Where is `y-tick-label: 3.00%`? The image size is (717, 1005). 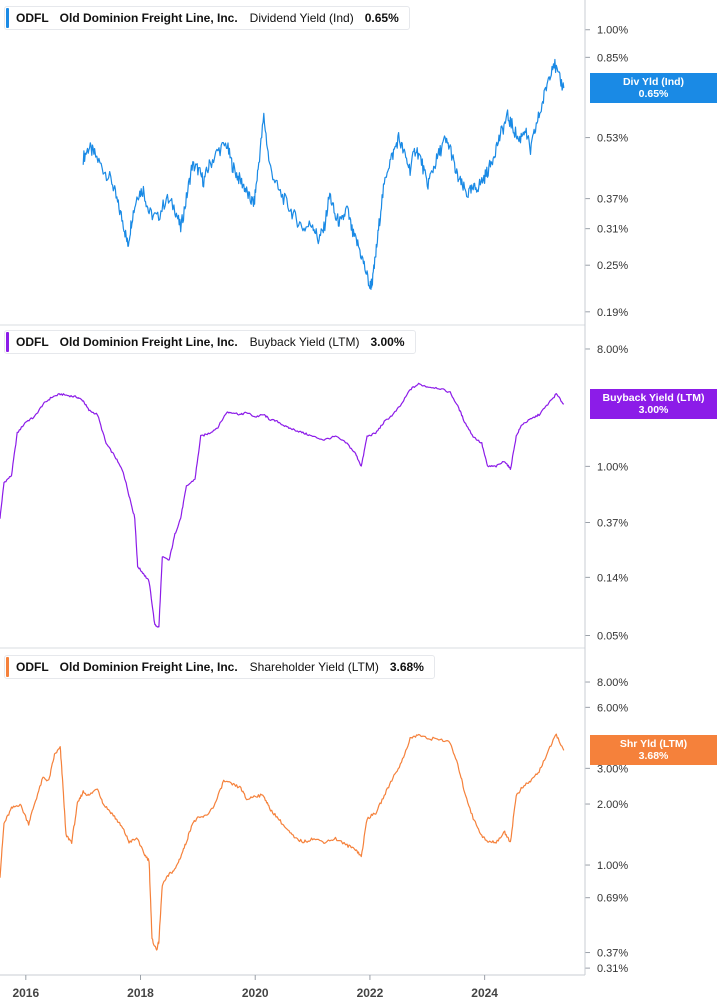
y-tick-label: 3.00% is located at coordinates (612, 769).